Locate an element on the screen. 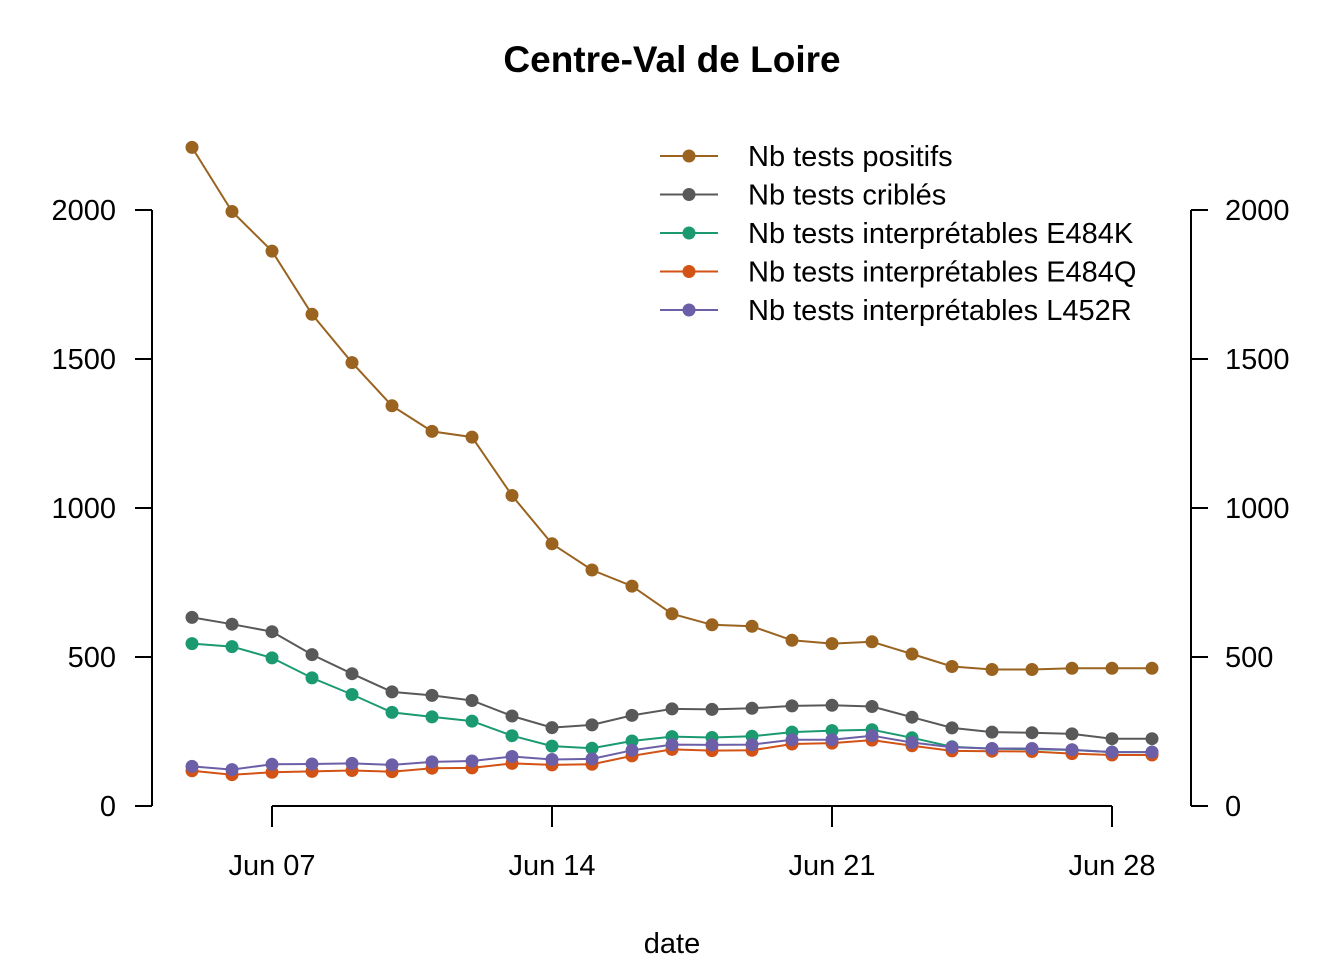  y-tick-label-left: 1000 is located at coordinates (83, 509).